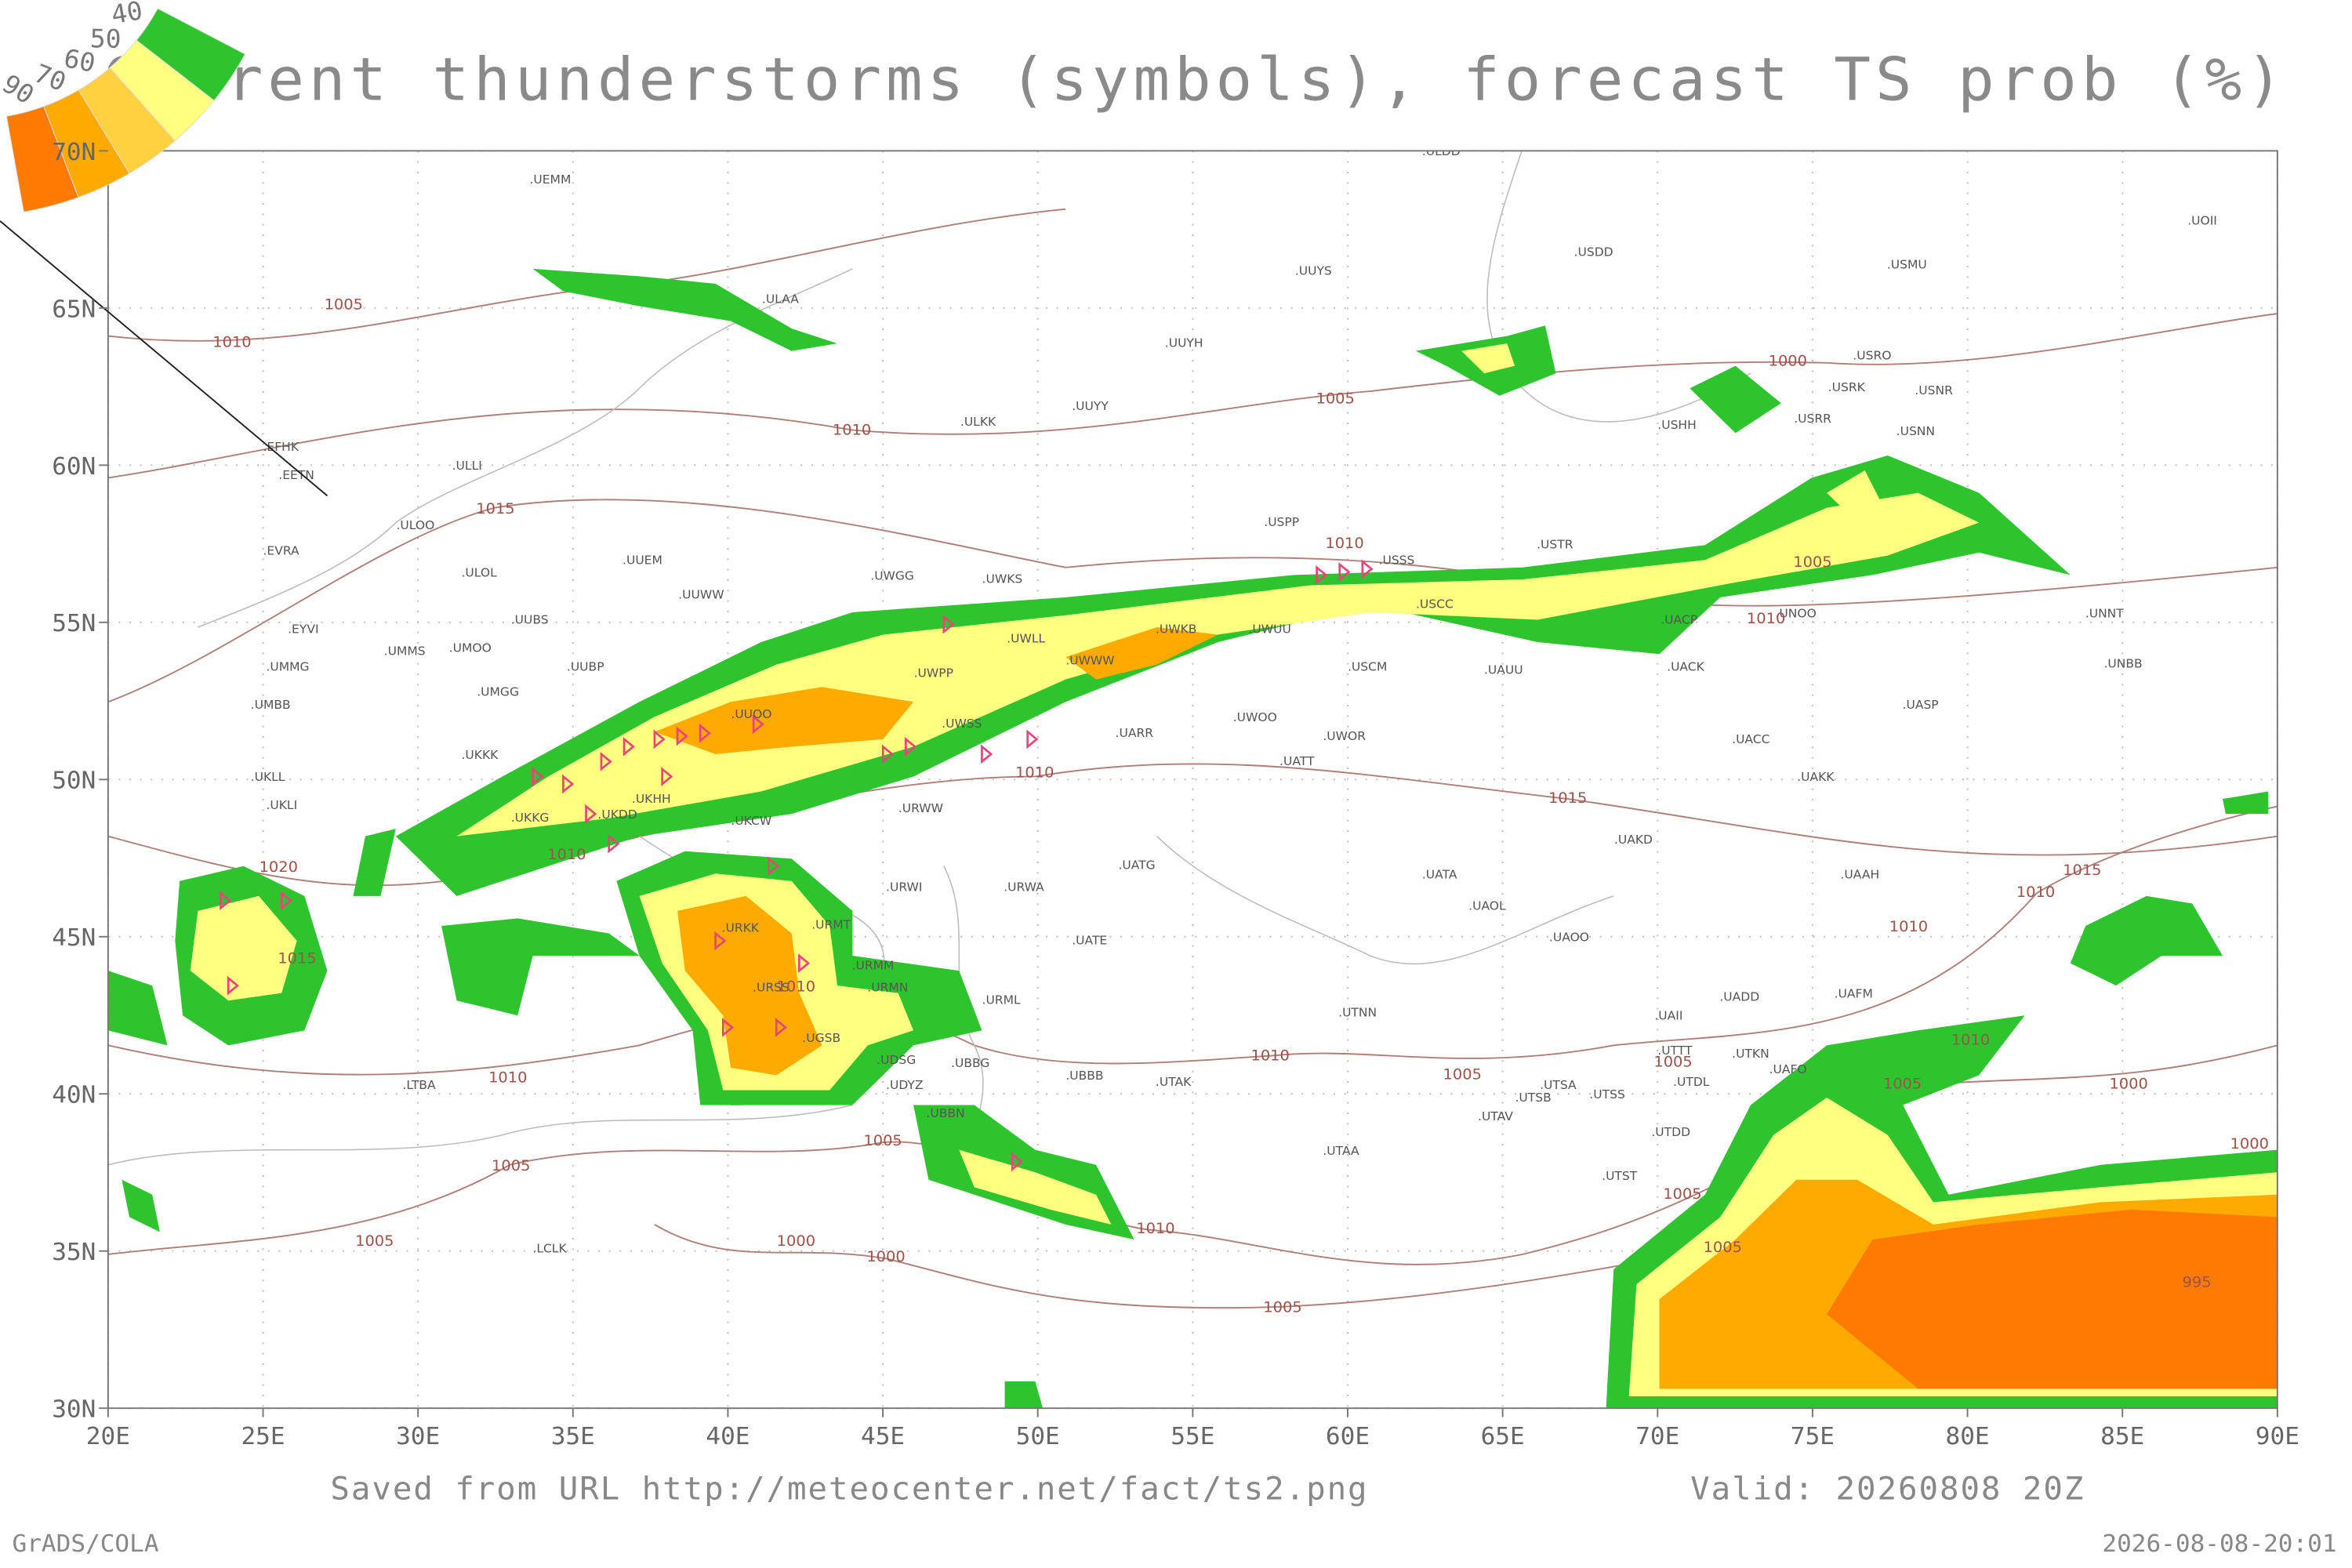 This screenshot has width=2352, height=1568. I want to click on station-label: .USTR, so click(1555, 544).